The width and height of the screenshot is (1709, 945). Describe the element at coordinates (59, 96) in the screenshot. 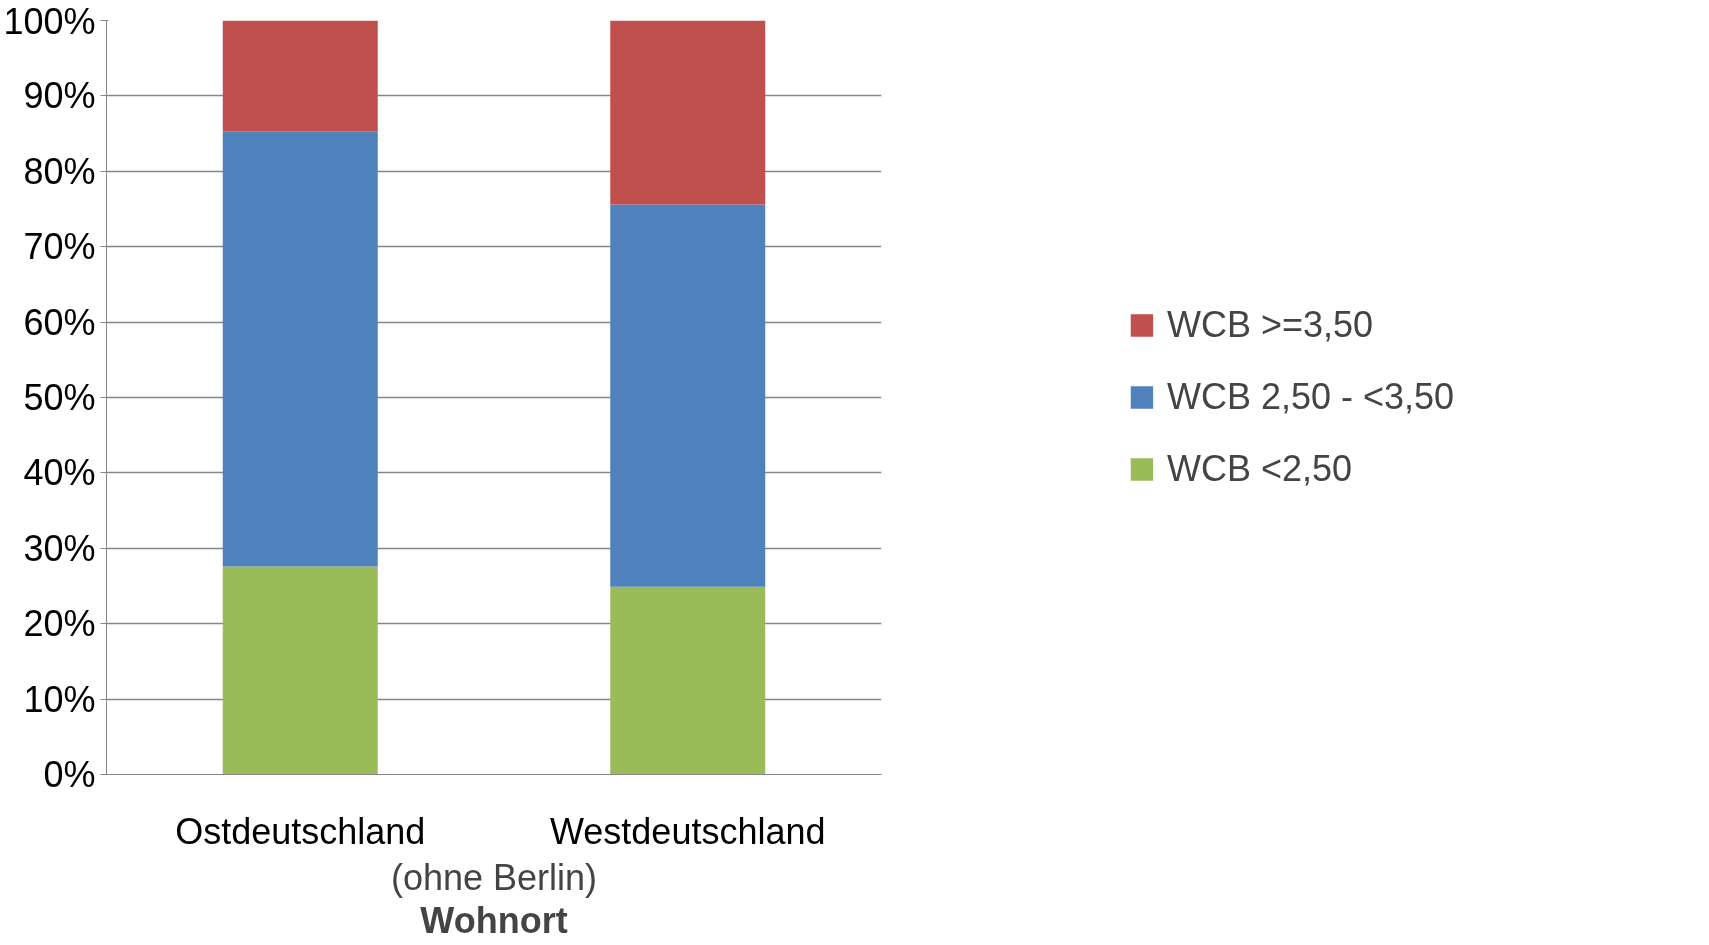

I see `y-tick-label: 90%` at that location.